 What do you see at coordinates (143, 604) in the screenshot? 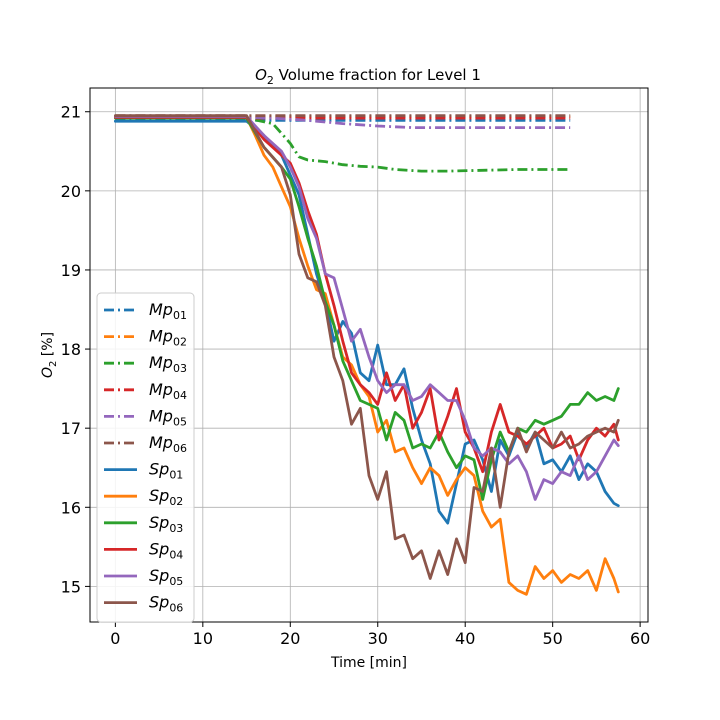
I see `legend-entry-sp06: Sp06` at bounding box center [143, 604].